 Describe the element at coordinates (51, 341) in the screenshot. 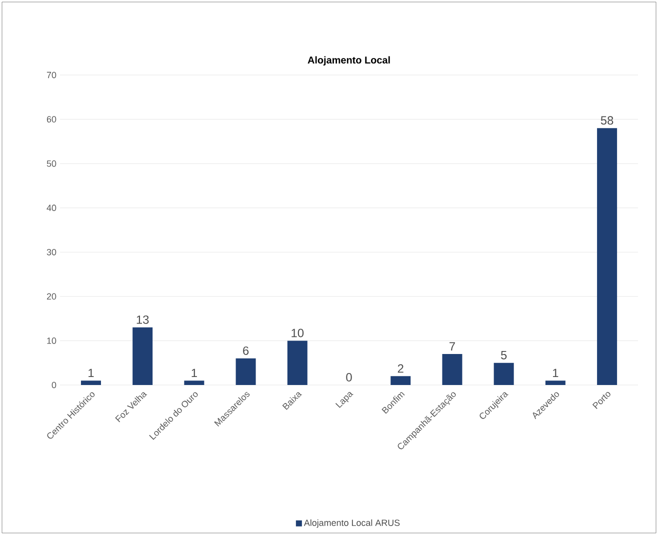

I see `y-tick-label: 10` at that location.